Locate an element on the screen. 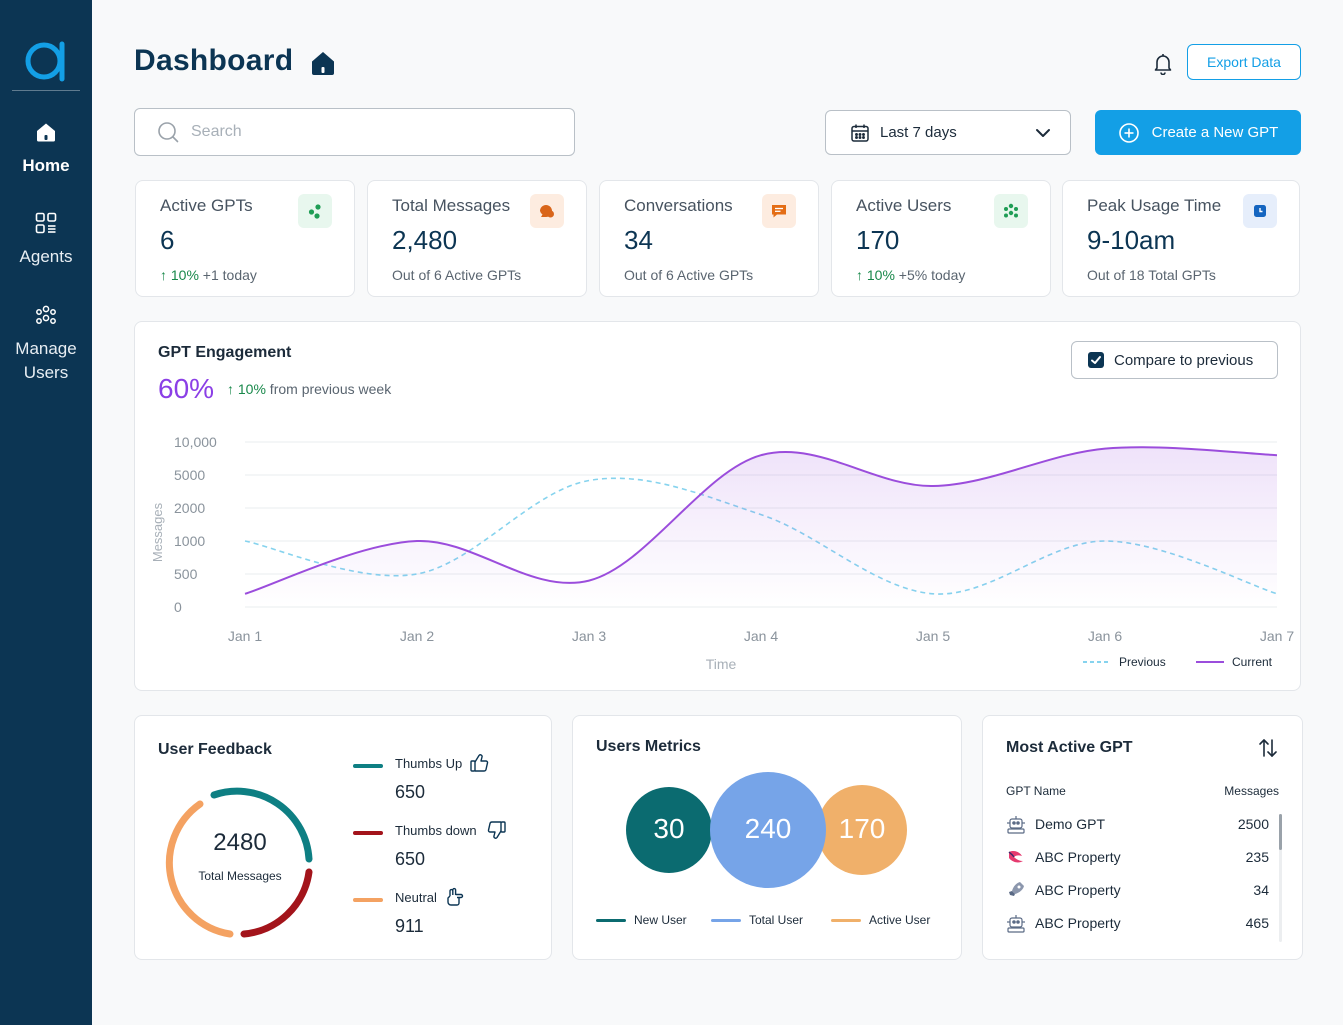  date-range-select: Last 7 days is located at coordinates (948, 132).